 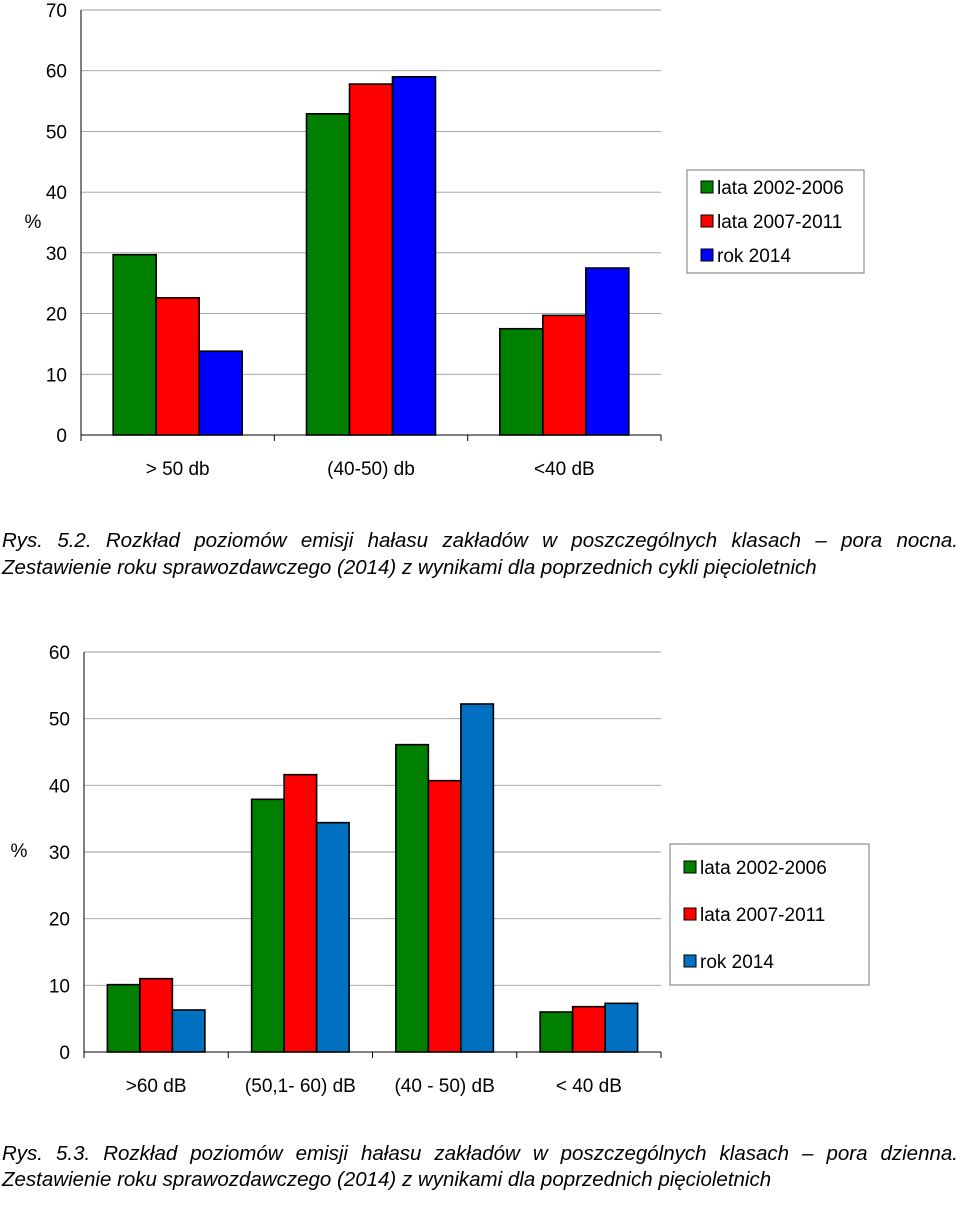 I want to click on x-category-label: < 40 dB, so click(x=589, y=1086).